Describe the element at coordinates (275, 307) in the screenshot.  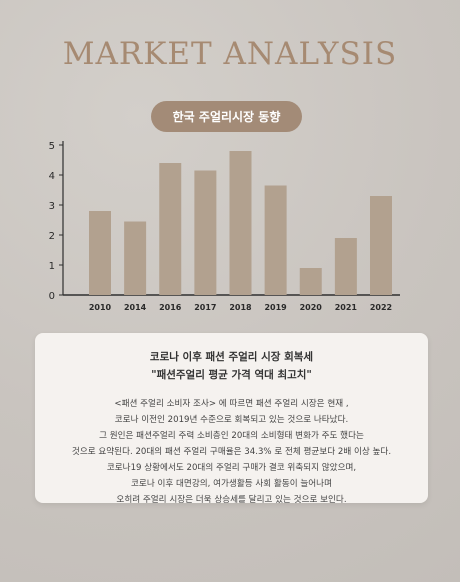
I see `x-tick-label: 2019` at that location.